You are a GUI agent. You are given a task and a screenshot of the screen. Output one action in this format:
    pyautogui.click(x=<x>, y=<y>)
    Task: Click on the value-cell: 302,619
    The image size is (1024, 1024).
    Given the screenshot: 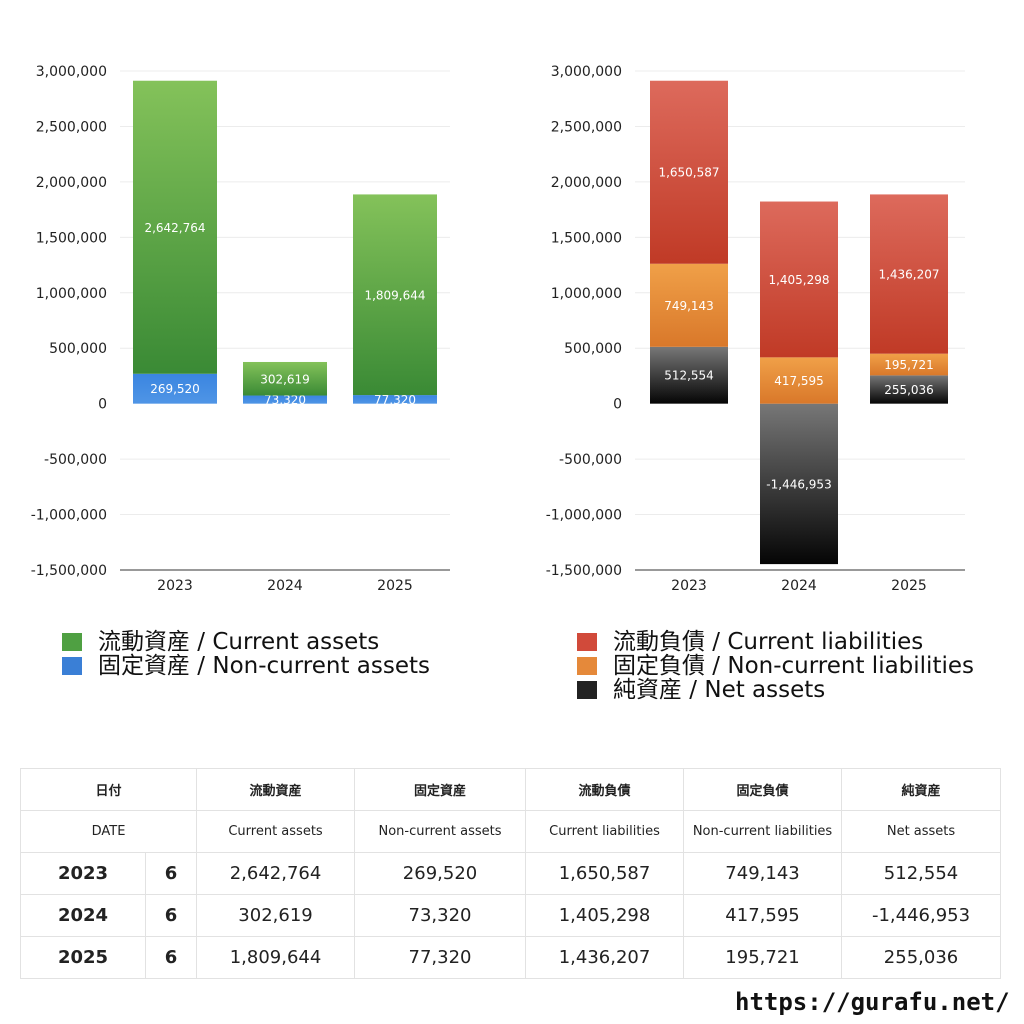 What is the action you would take?
    pyautogui.click(x=276, y=915)
    